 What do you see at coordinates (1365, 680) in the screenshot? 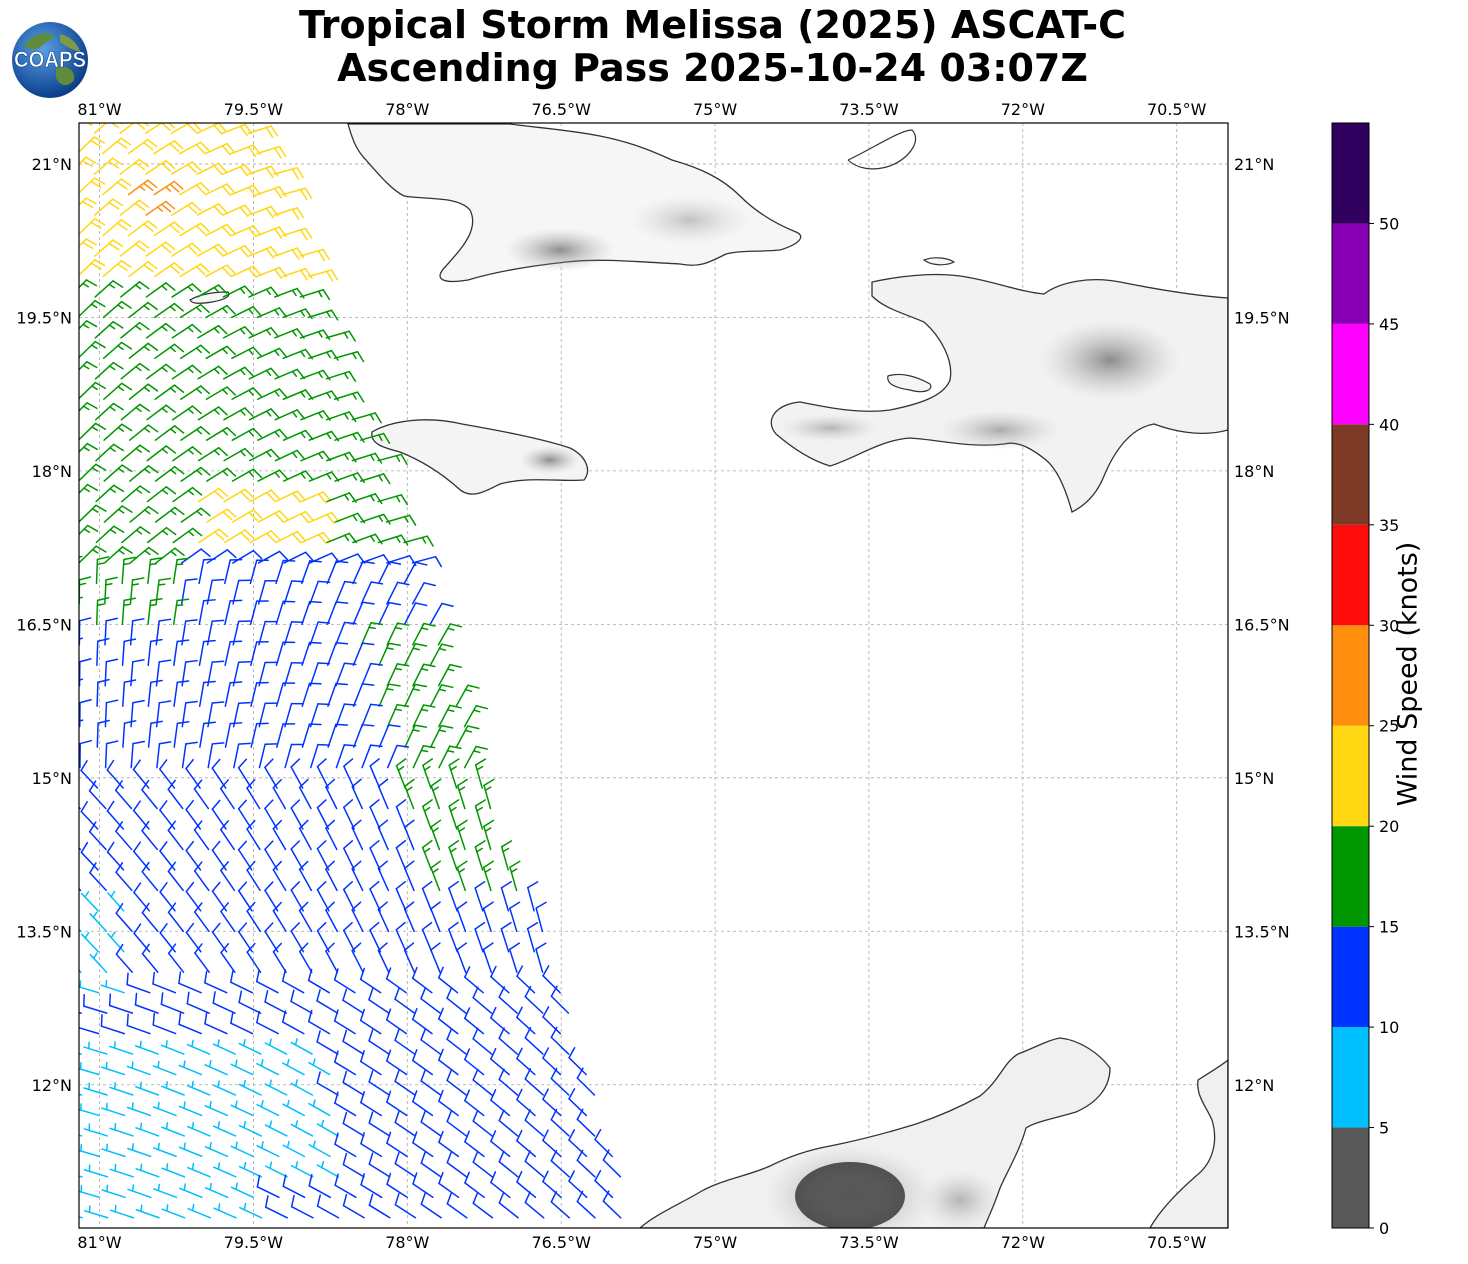
I see `colorbar: 0 5 10 15 20 25 30 35 40 45 50` at bounding box center [1365, 680].